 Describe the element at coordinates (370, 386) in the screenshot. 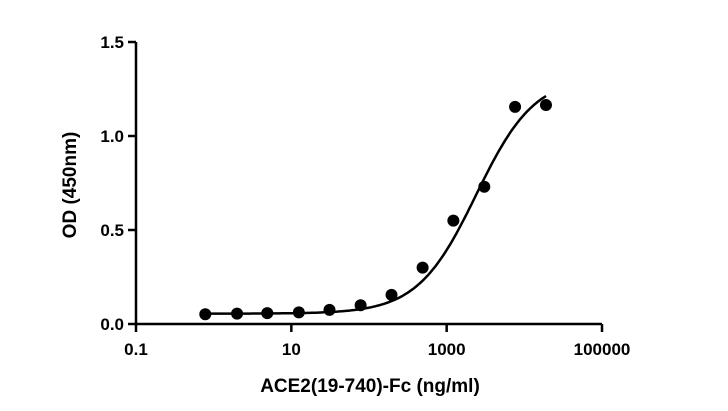

I see `x-axis-title: ACE2(19-740)-Fc (ng/ml)` at that location.